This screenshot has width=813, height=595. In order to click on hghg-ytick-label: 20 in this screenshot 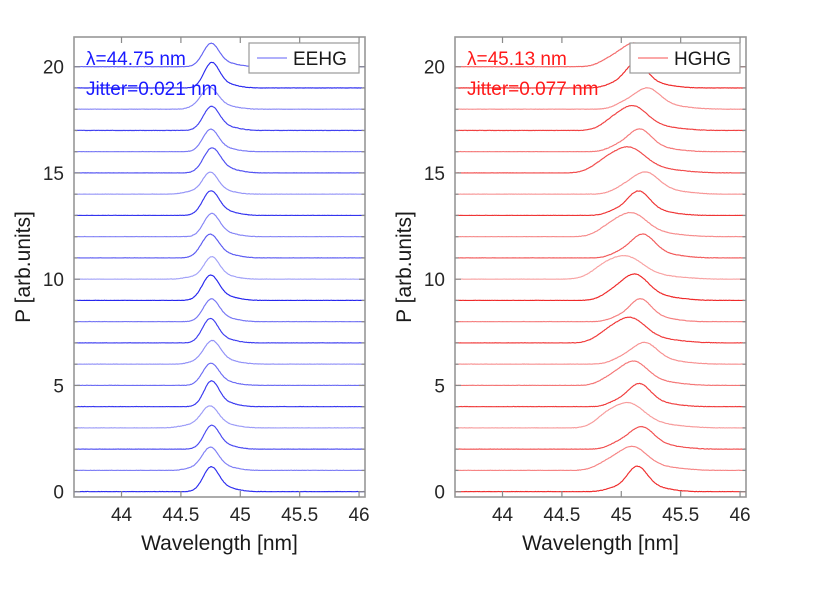, I will do `click(434, 68)`.